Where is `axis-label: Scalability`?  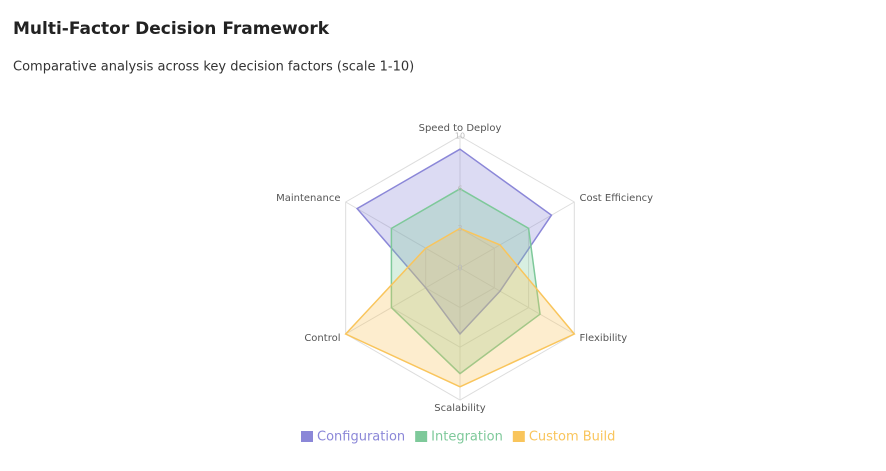
axis-label: Scalability is located at coordinates (459, 408).